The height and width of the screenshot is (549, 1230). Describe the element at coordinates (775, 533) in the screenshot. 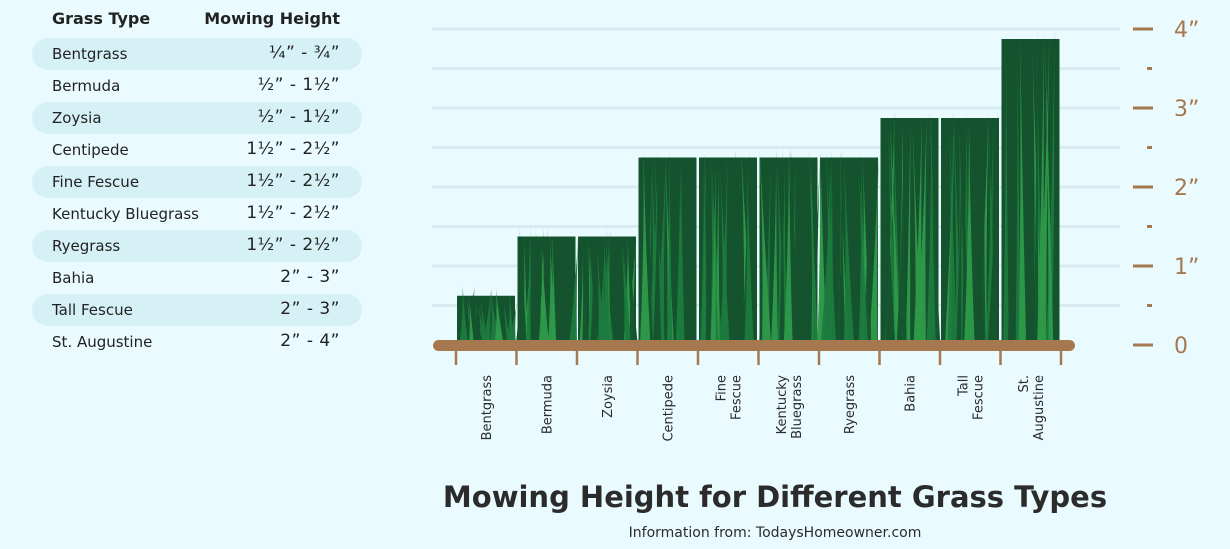

I see `chart-source: Information from: TodaysHomeowner.com` at that location.